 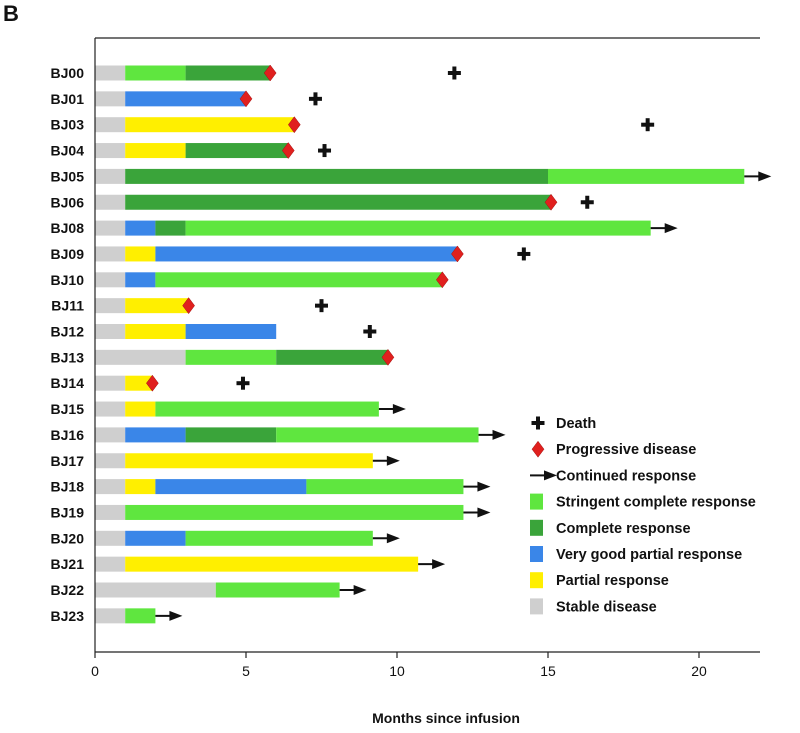 What do you see at coordinates (68, 590) in the screenshot?
I see `patient-label-bj22: BJ22` at bounding box center [68, 590].